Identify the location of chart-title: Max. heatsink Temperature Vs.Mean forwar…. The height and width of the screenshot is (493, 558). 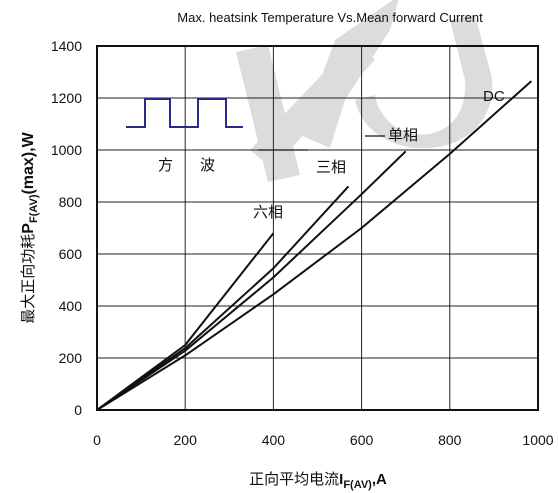
(330, 17).